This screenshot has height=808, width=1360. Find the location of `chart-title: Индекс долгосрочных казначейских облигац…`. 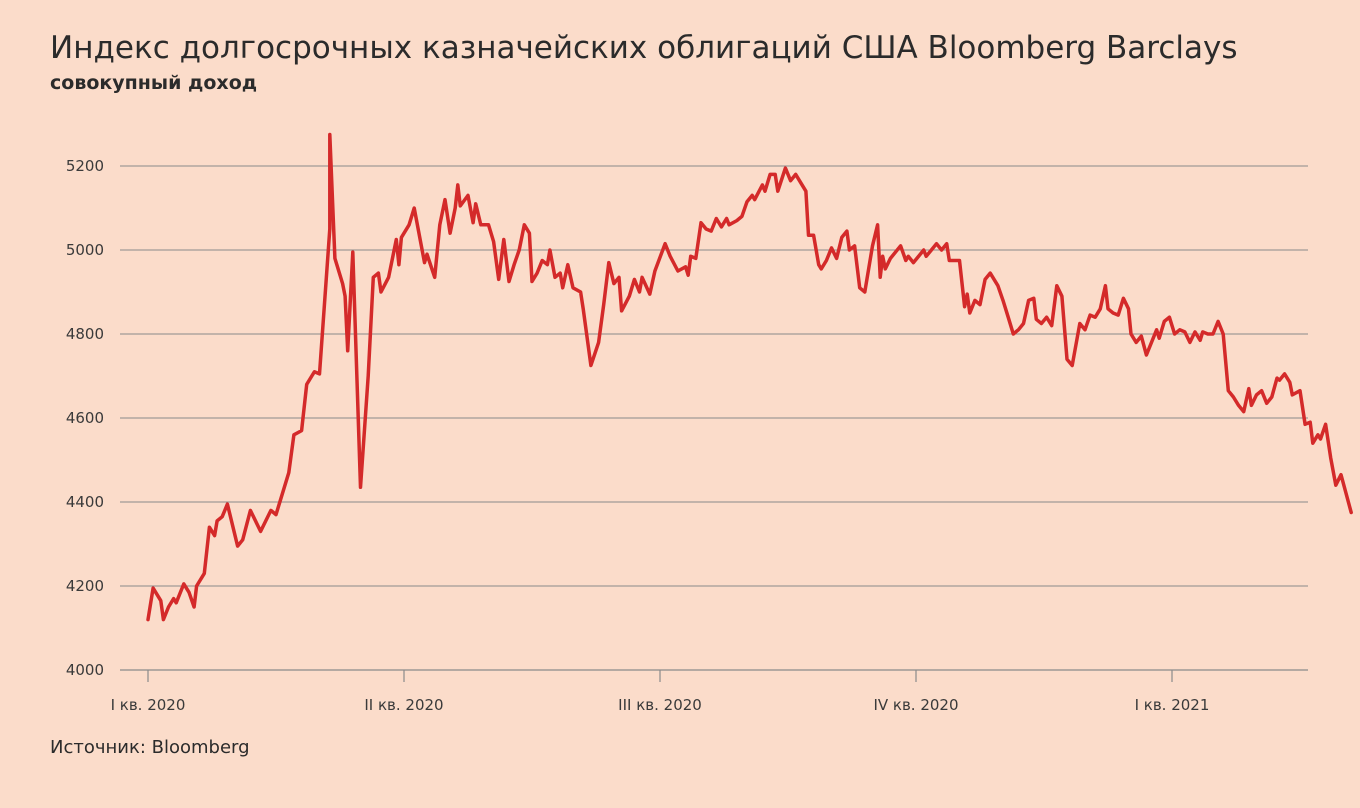

chart-title: Индекс долгосрочных казначейских облигац… is located at coordinates (644, 48).